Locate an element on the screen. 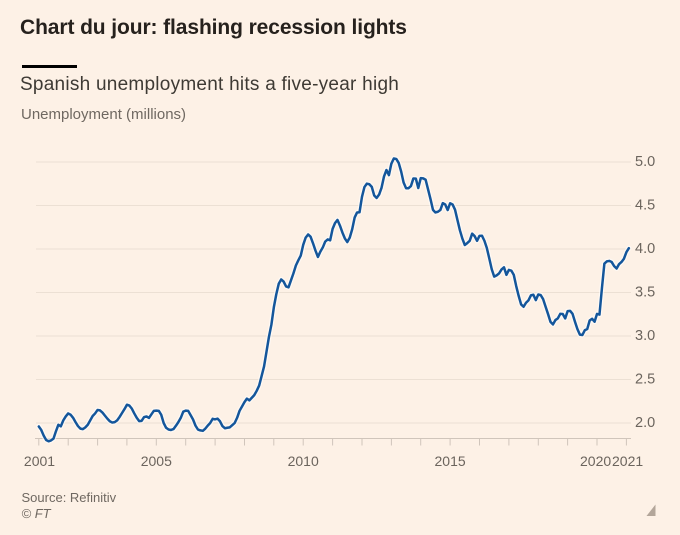 The height and width of the screenshot is (535, 680). svg-text: 2015 is located at coordinates (450, 461).